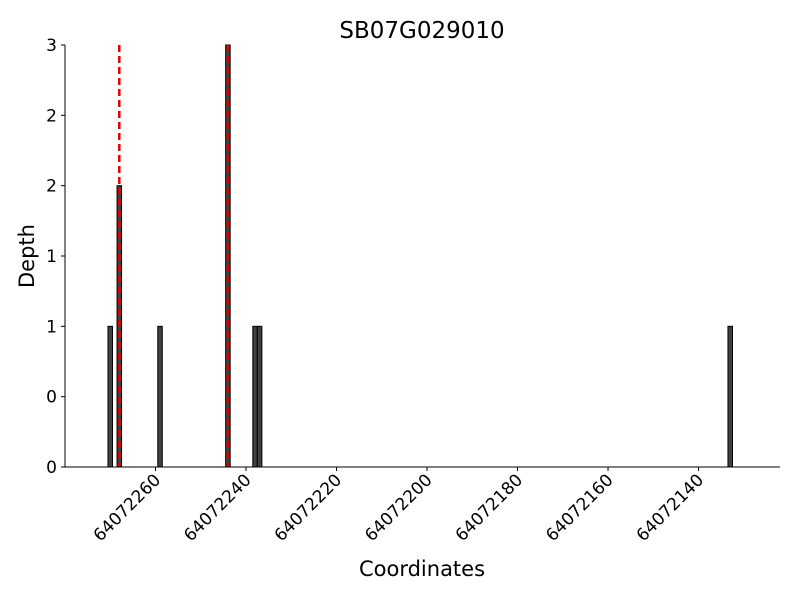 The image size is (800, 600). I want to click on x-tick-label: 64072180, so click(489, 507).